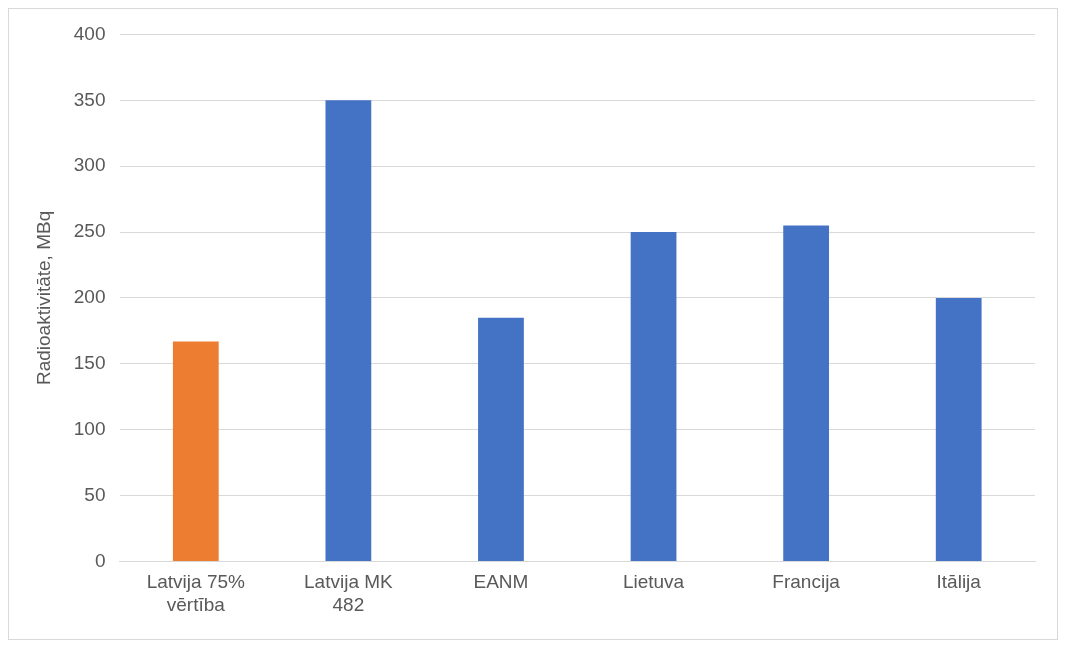  I want to click on x-tick-label: Latvija 75% vērtība, so click(196, 593).